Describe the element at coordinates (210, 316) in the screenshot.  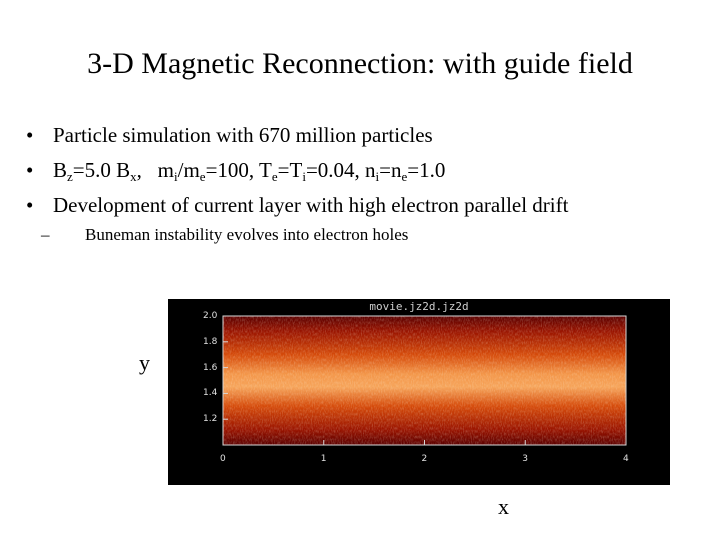
I see `y-tick-label: 2.0` at that location.